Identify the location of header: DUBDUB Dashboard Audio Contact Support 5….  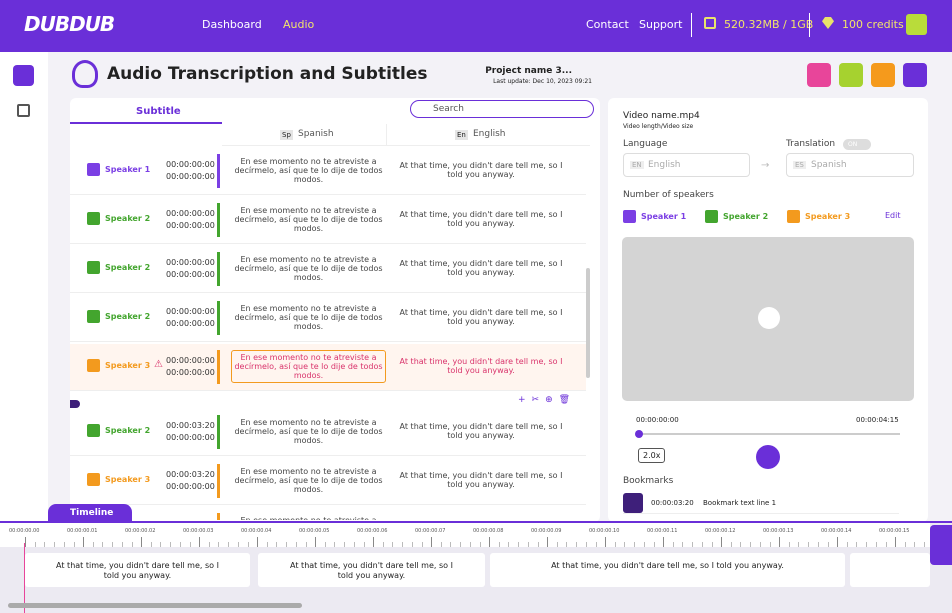
(476, 26).